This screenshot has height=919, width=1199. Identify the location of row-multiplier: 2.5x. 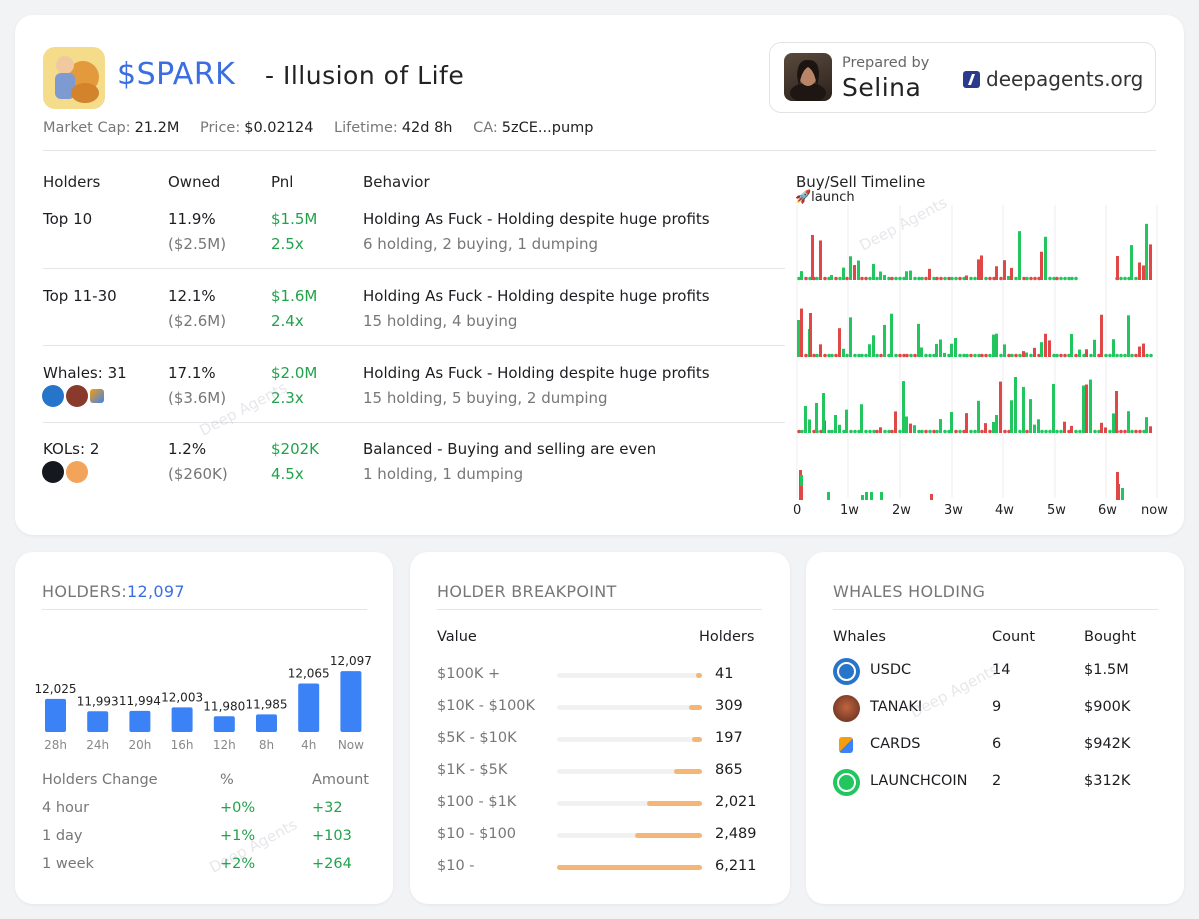
(287, 244).